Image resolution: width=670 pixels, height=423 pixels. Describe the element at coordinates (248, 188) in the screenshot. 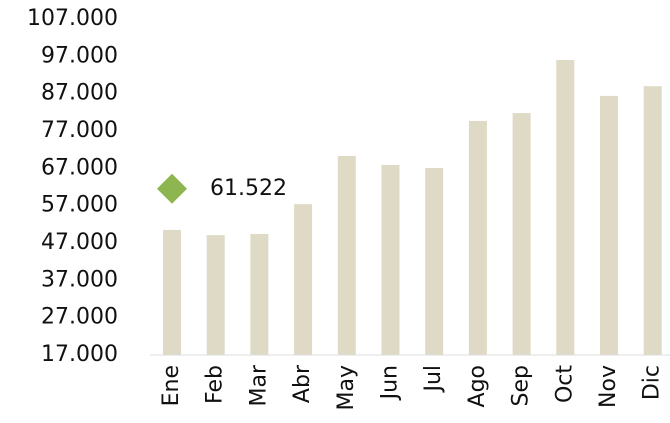

I see `marker-label: 61.522` at that location.